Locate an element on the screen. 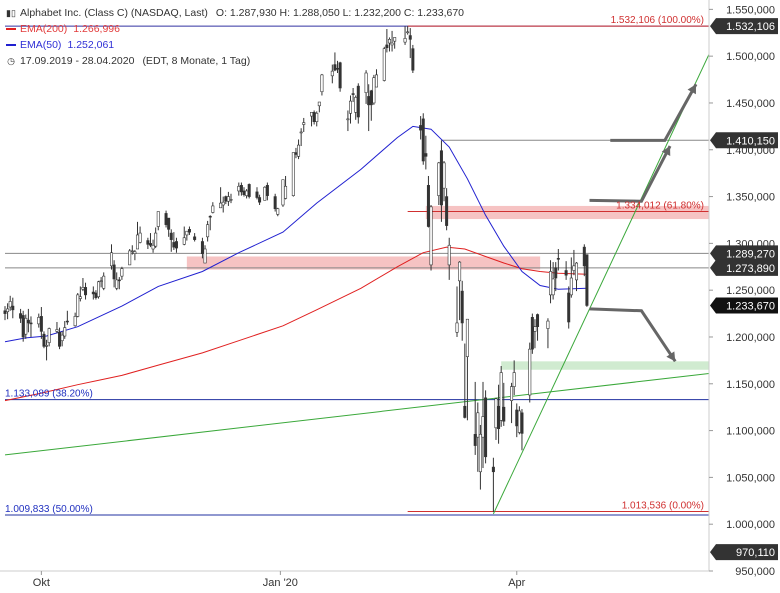 The width and height of the screenshot is (780, 593). y-tick-label: 950,000 is located at coordinates (755, 572).